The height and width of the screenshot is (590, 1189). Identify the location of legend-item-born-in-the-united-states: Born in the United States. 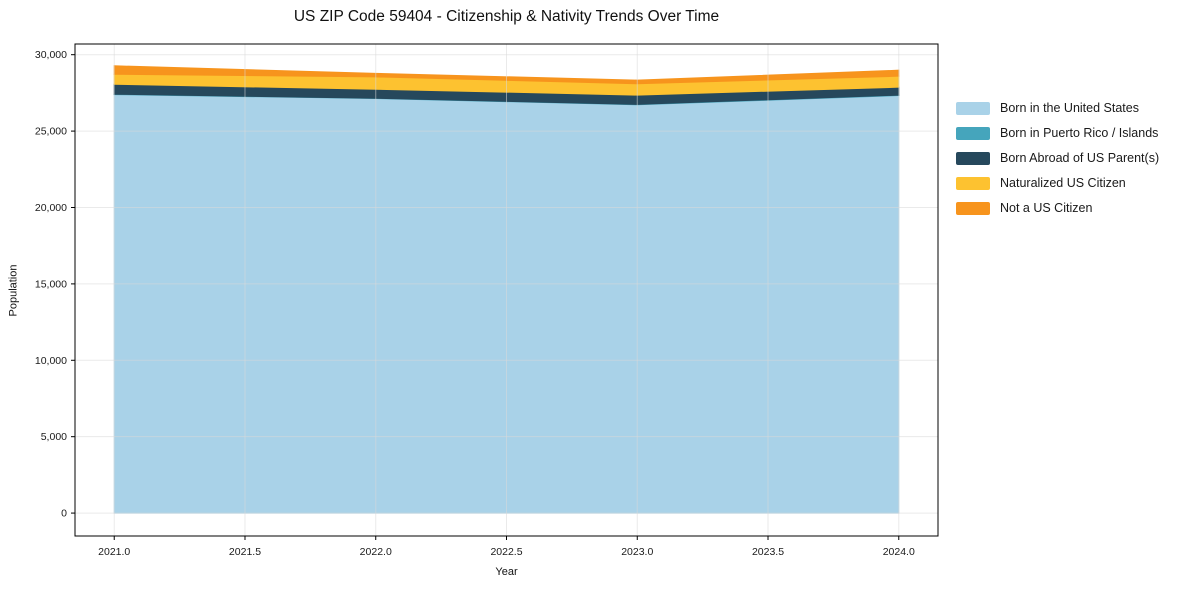
(1057, 108).